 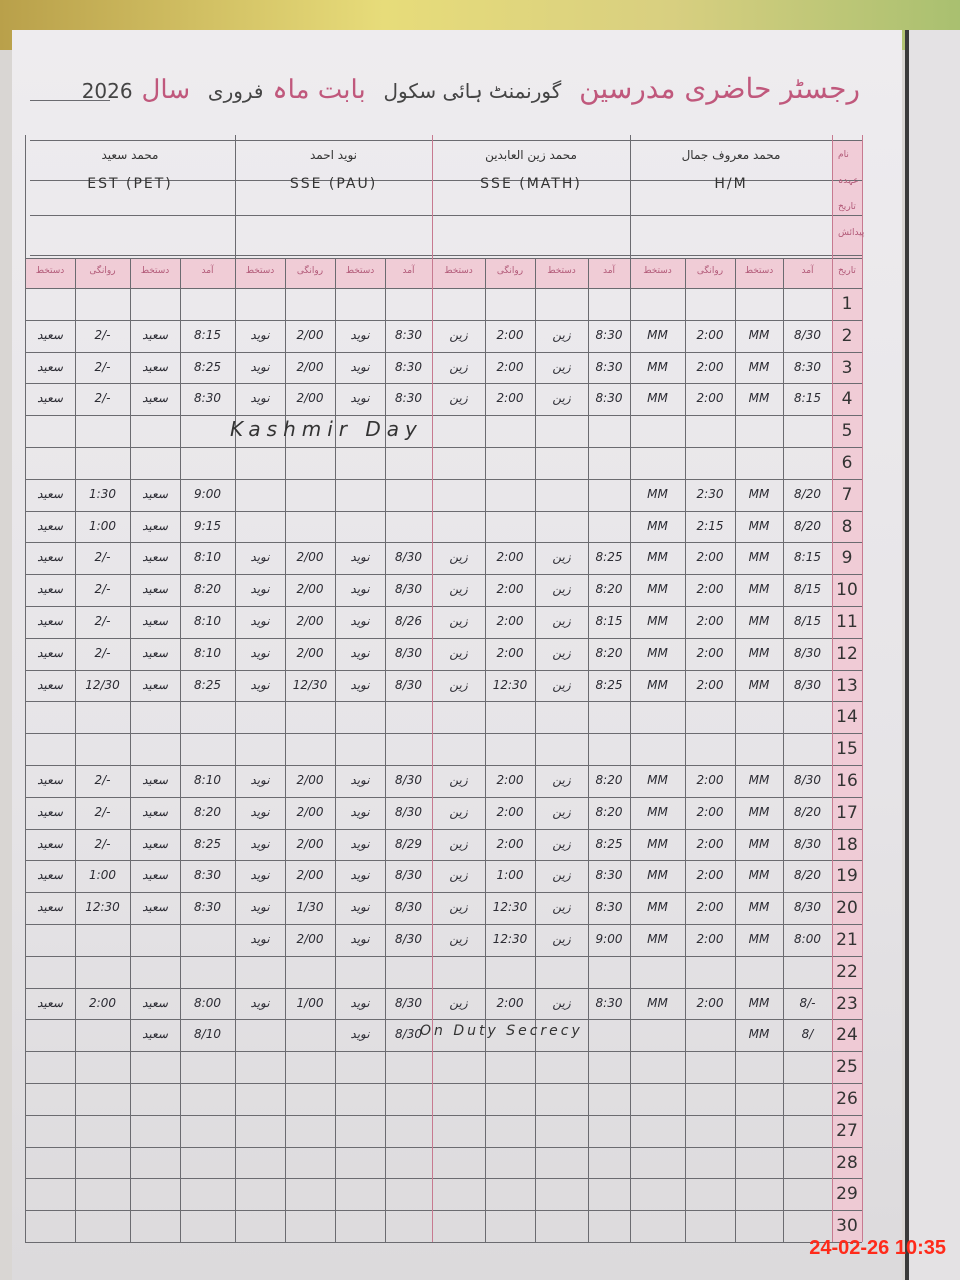 I want to click on day-number: 13, so click(x=847, y=685).